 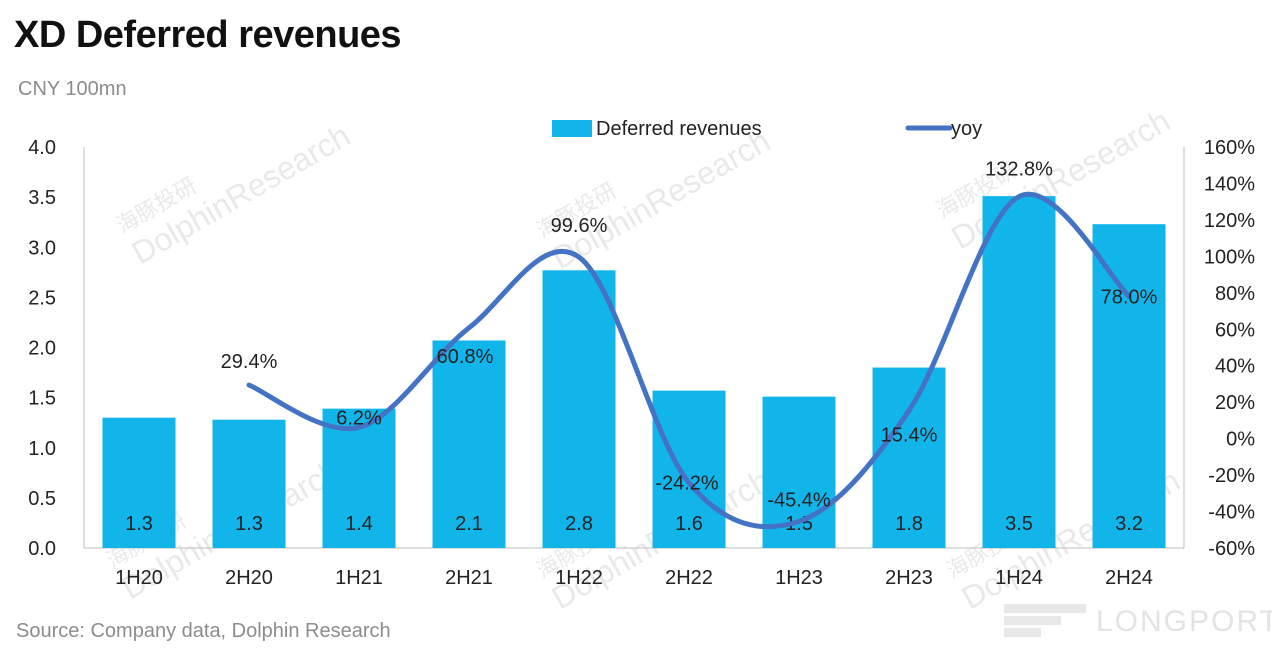 What do you see at coordinates (1129, 297) in the screenshot?
I see `yoy-value-label: 78.0%` at bounding box center [1129, 297].